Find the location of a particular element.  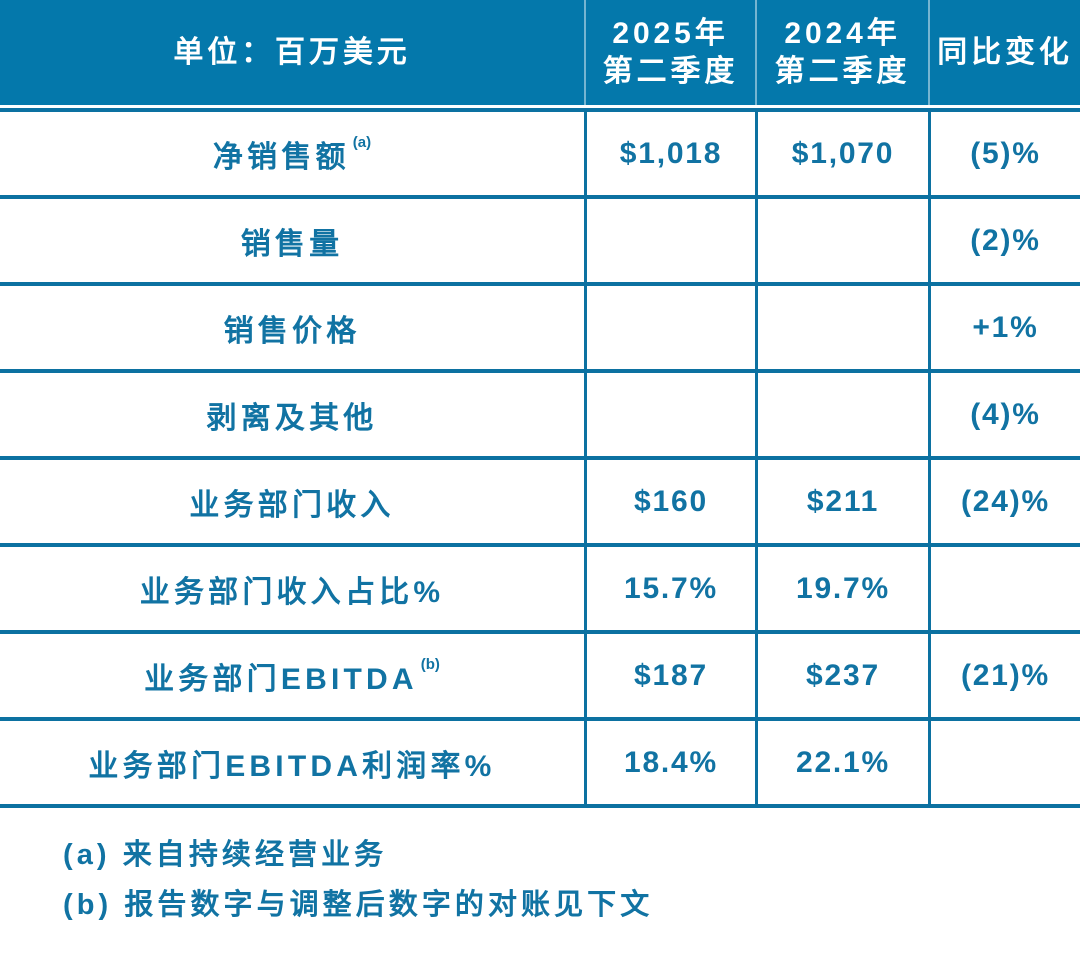

cell-yoy: +1% is located at coordinates (1004, 327).